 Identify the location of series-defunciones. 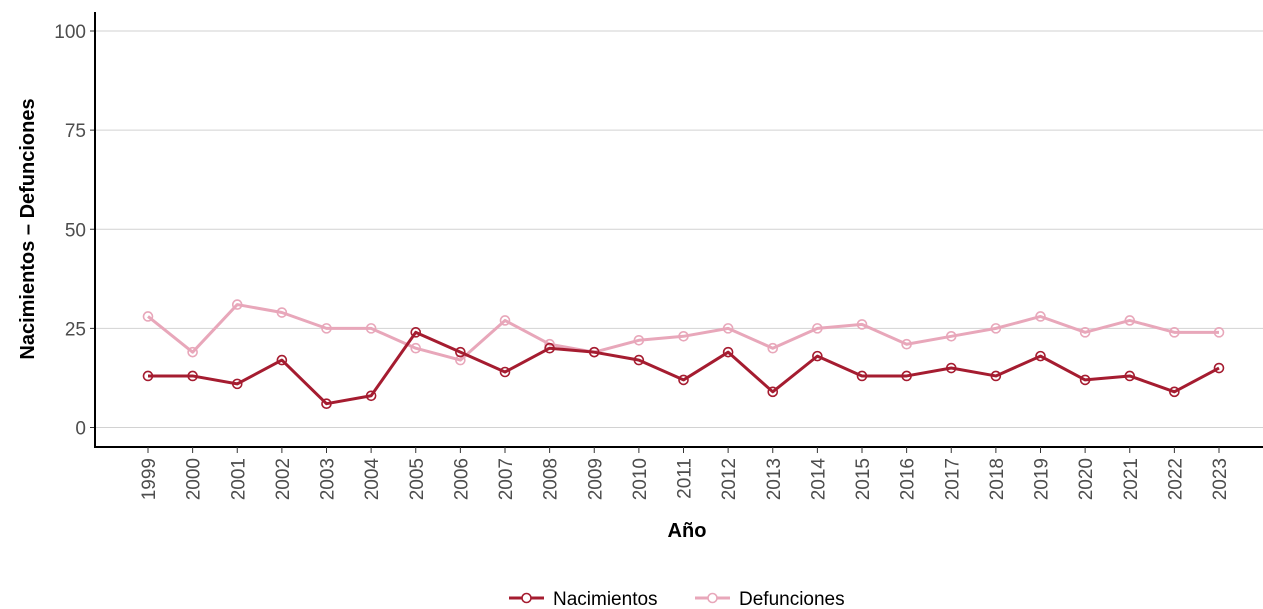
(683, 332).